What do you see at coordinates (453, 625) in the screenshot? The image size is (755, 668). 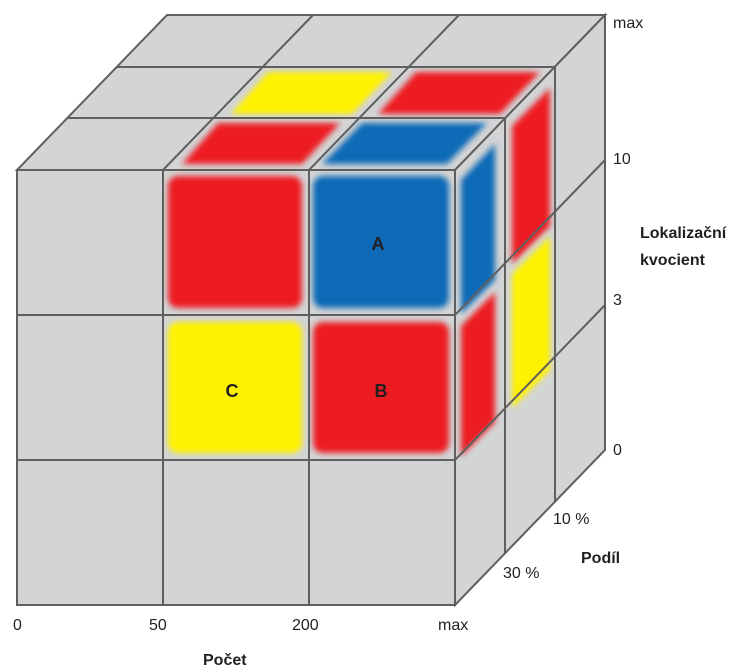 I see `x-tick-max: max` at bounding box center [453, 625].